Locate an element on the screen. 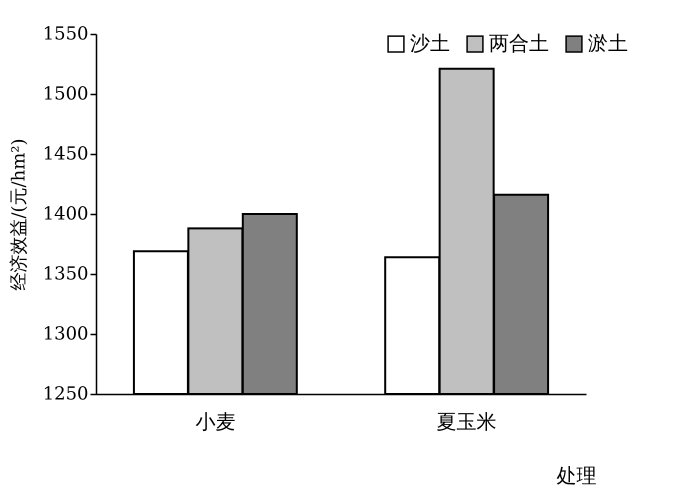  legend-label: 沙土 is located at coordinates (430, 43).